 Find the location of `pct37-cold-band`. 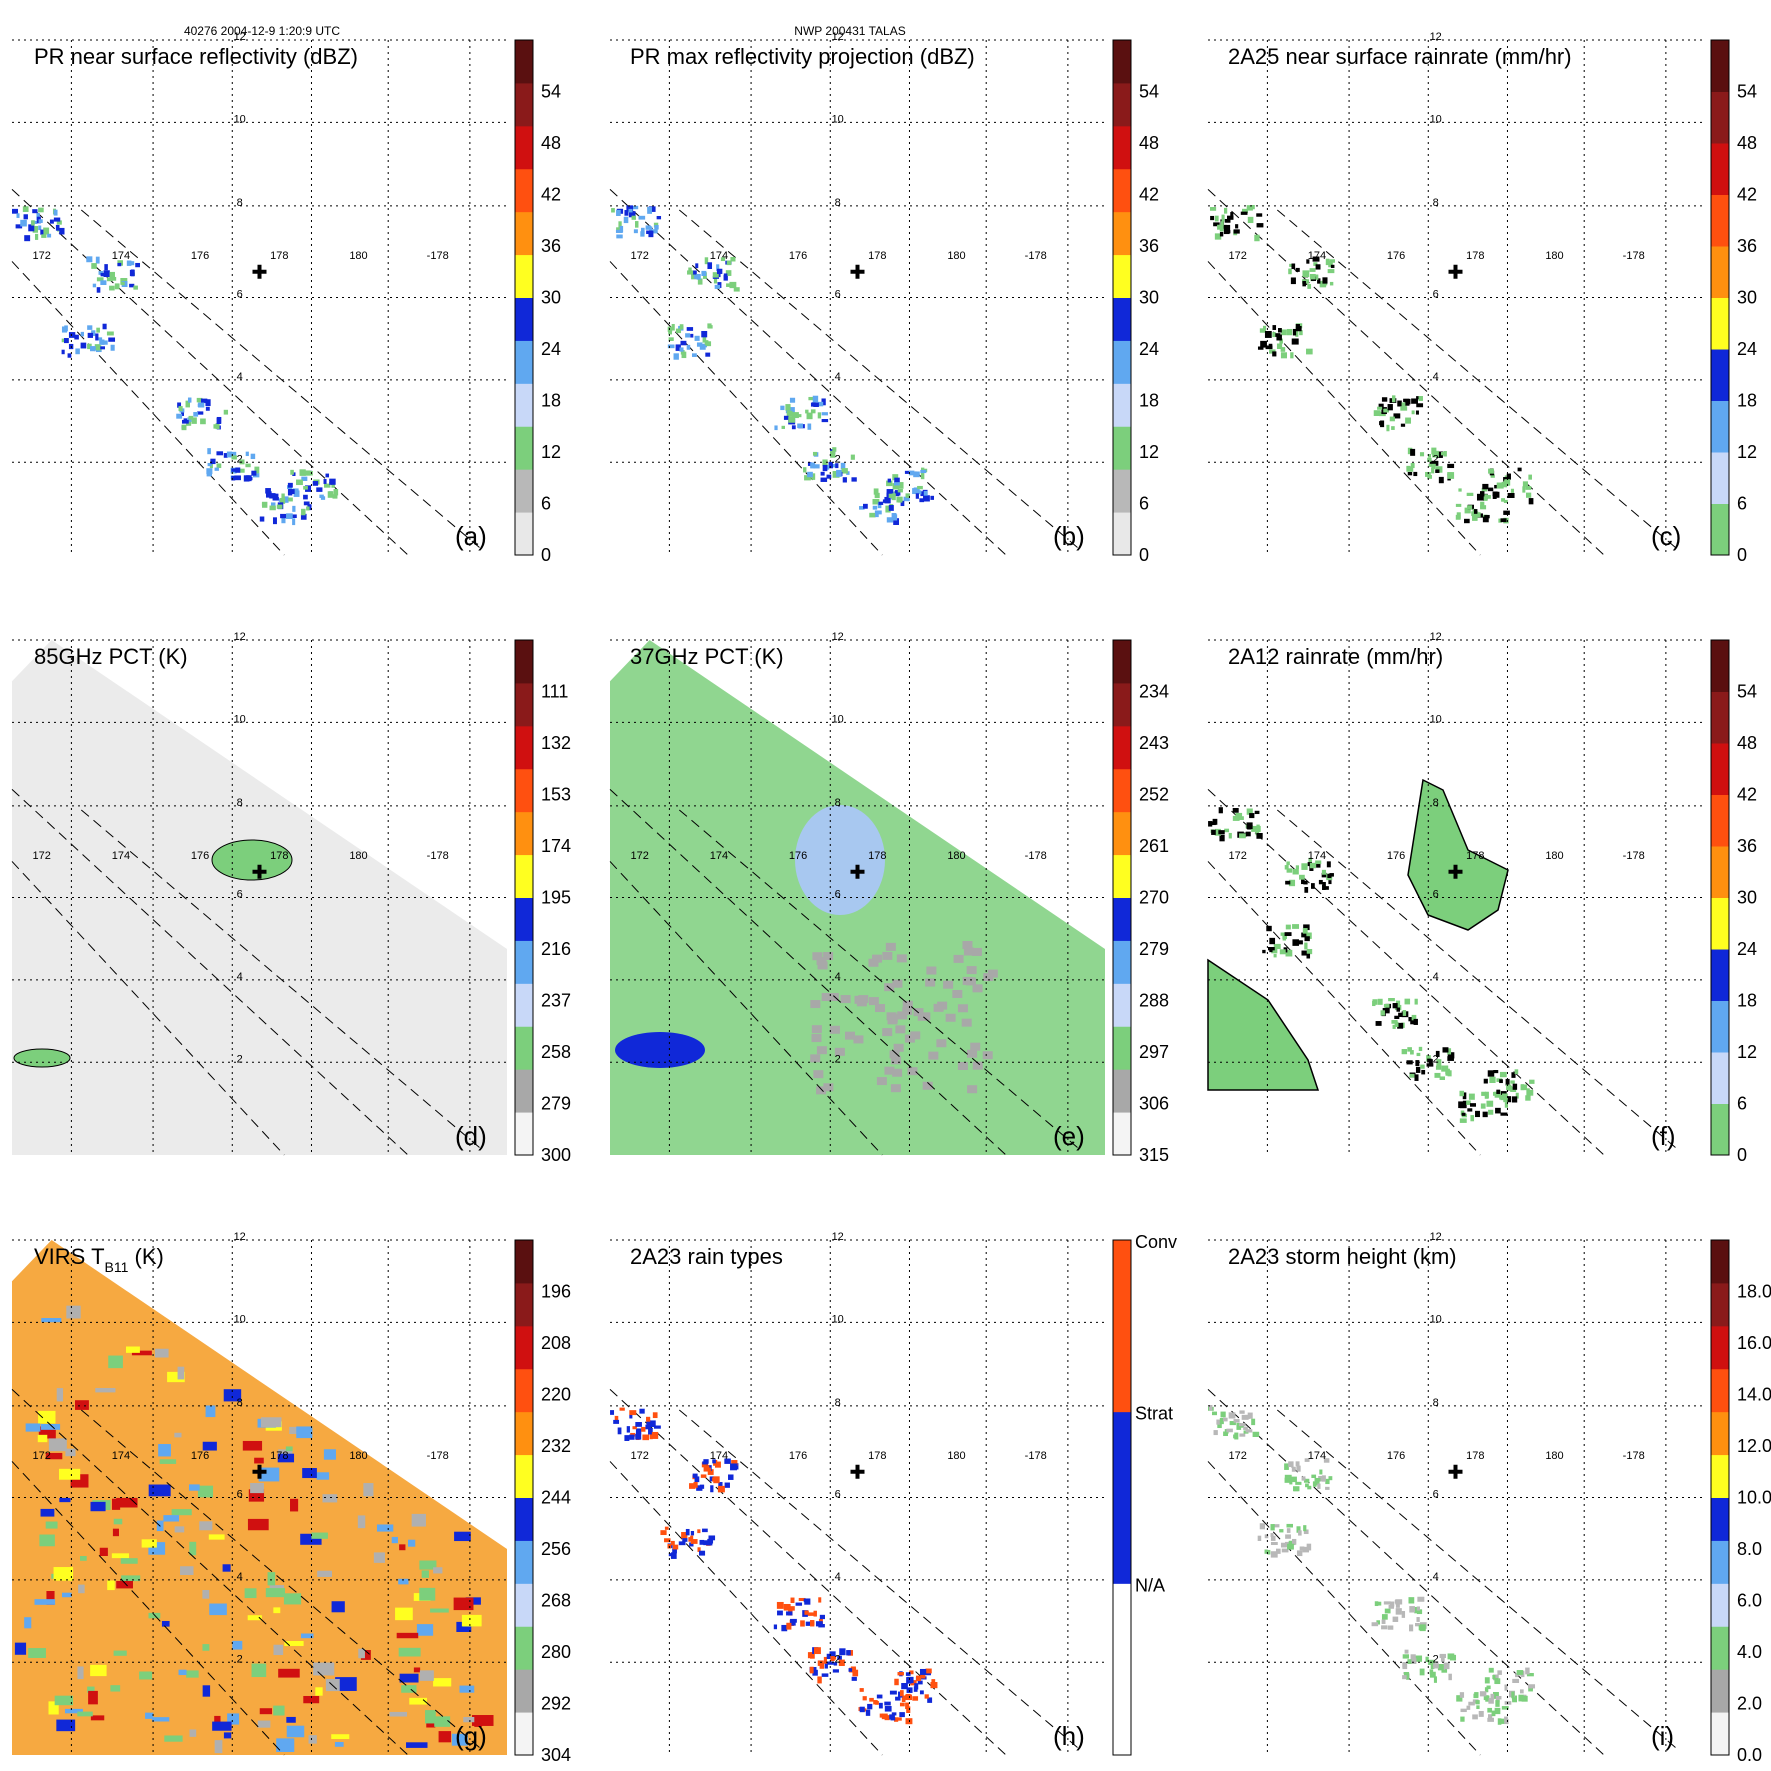

pct37-cold-band is located at coordinates (660, 1050).